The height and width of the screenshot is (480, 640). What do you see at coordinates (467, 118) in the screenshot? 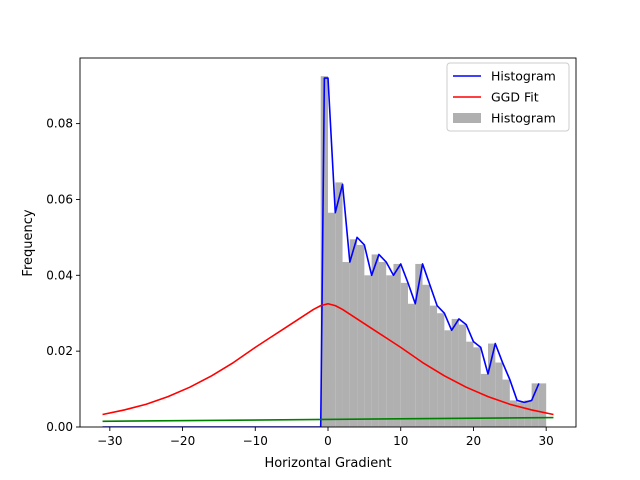
I see `legend-swatch` at bounding box center [467, 118].